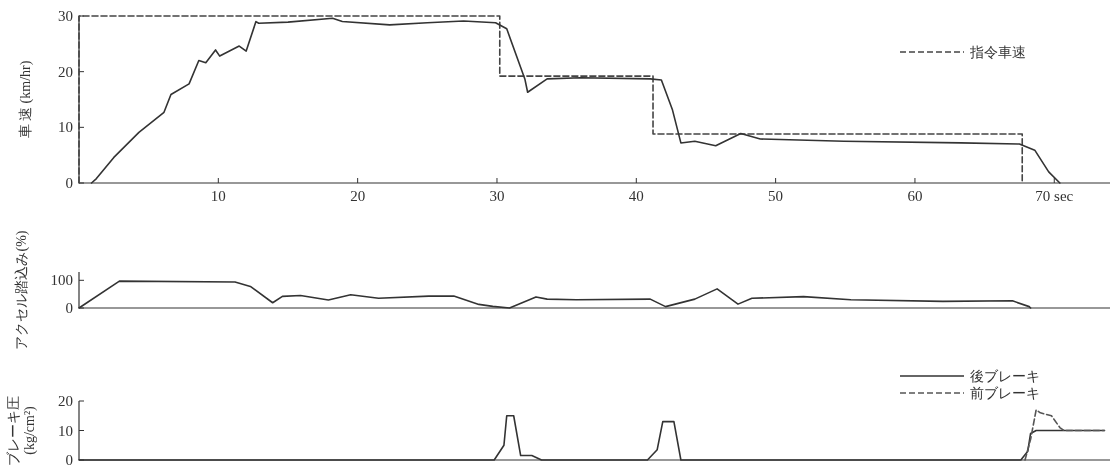 The height and width of the screenshot is (476, 1114). I want to click on y-tick-label: 100, so click(61, 280).